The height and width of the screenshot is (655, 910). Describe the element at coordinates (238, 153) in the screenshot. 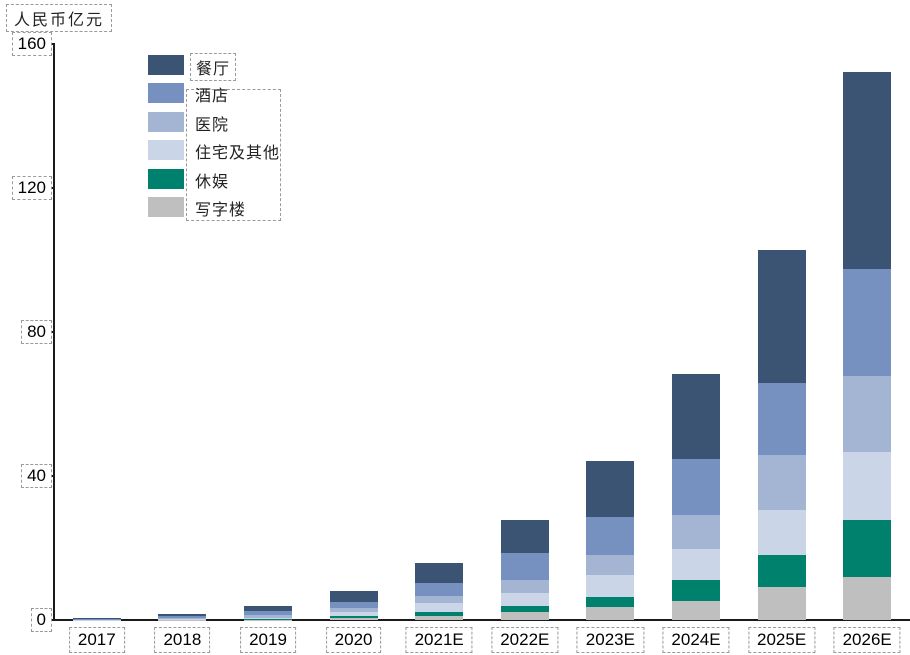

I see `legend-label-residential-and-other: 住宅及其他` at that location.